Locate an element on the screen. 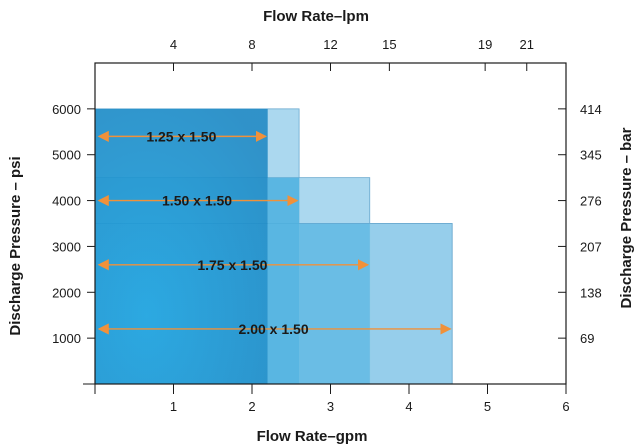 The width and height of the screenshot is (638, 446). x-tick-label: 3 is located at coordinates (330, 406).